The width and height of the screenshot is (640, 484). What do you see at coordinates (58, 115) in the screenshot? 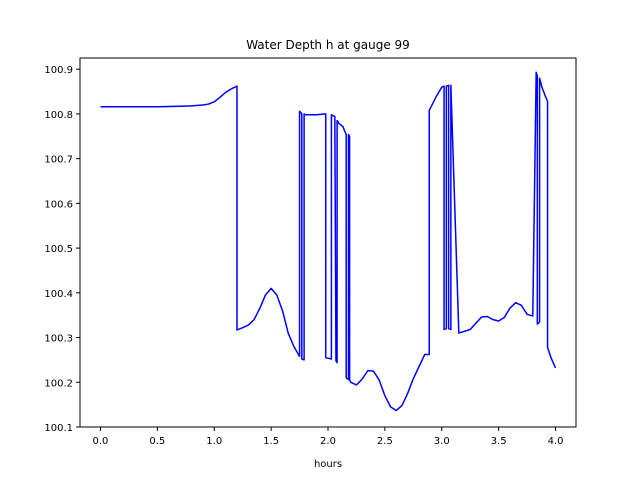
I see `y-tick-label: 100.8` at bounding box center [58, 115].